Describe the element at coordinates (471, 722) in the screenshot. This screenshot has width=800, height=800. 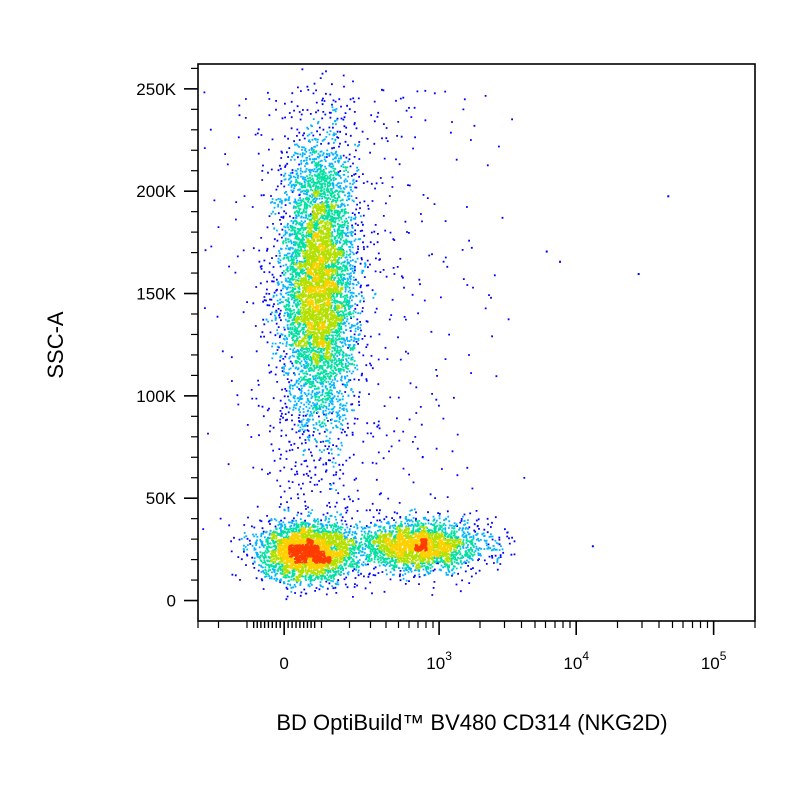
I see `x-axis-title: BD OptiBuild™ BV480 CD314 (NKG2D)` at that location.